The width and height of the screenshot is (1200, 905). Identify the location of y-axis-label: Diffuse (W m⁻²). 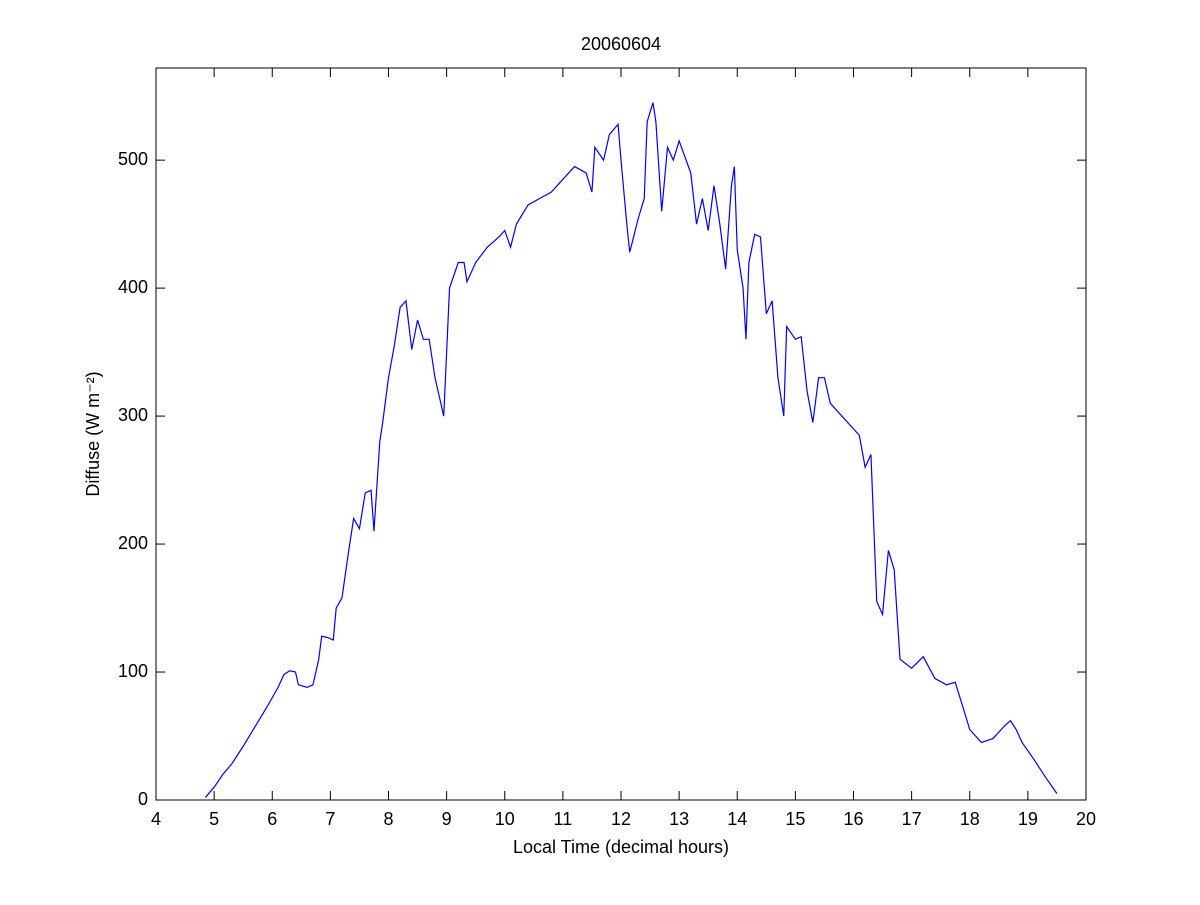
(93, 433).